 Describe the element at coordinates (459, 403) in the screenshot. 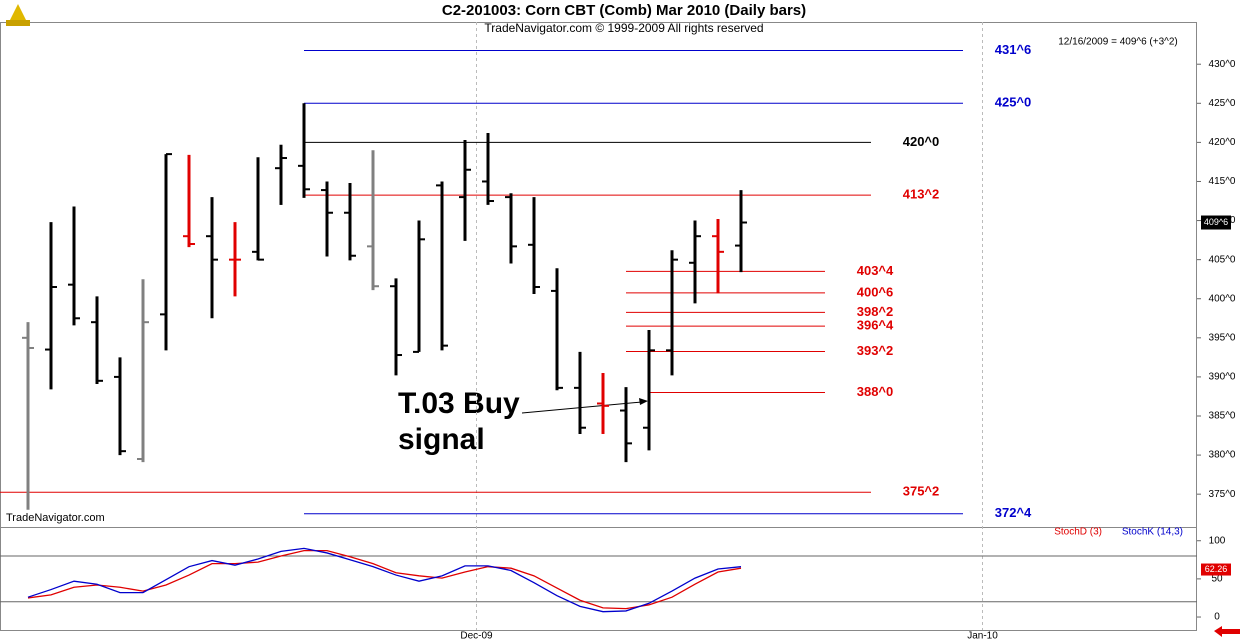

I see `annotation: T.03 Buy` at that location.